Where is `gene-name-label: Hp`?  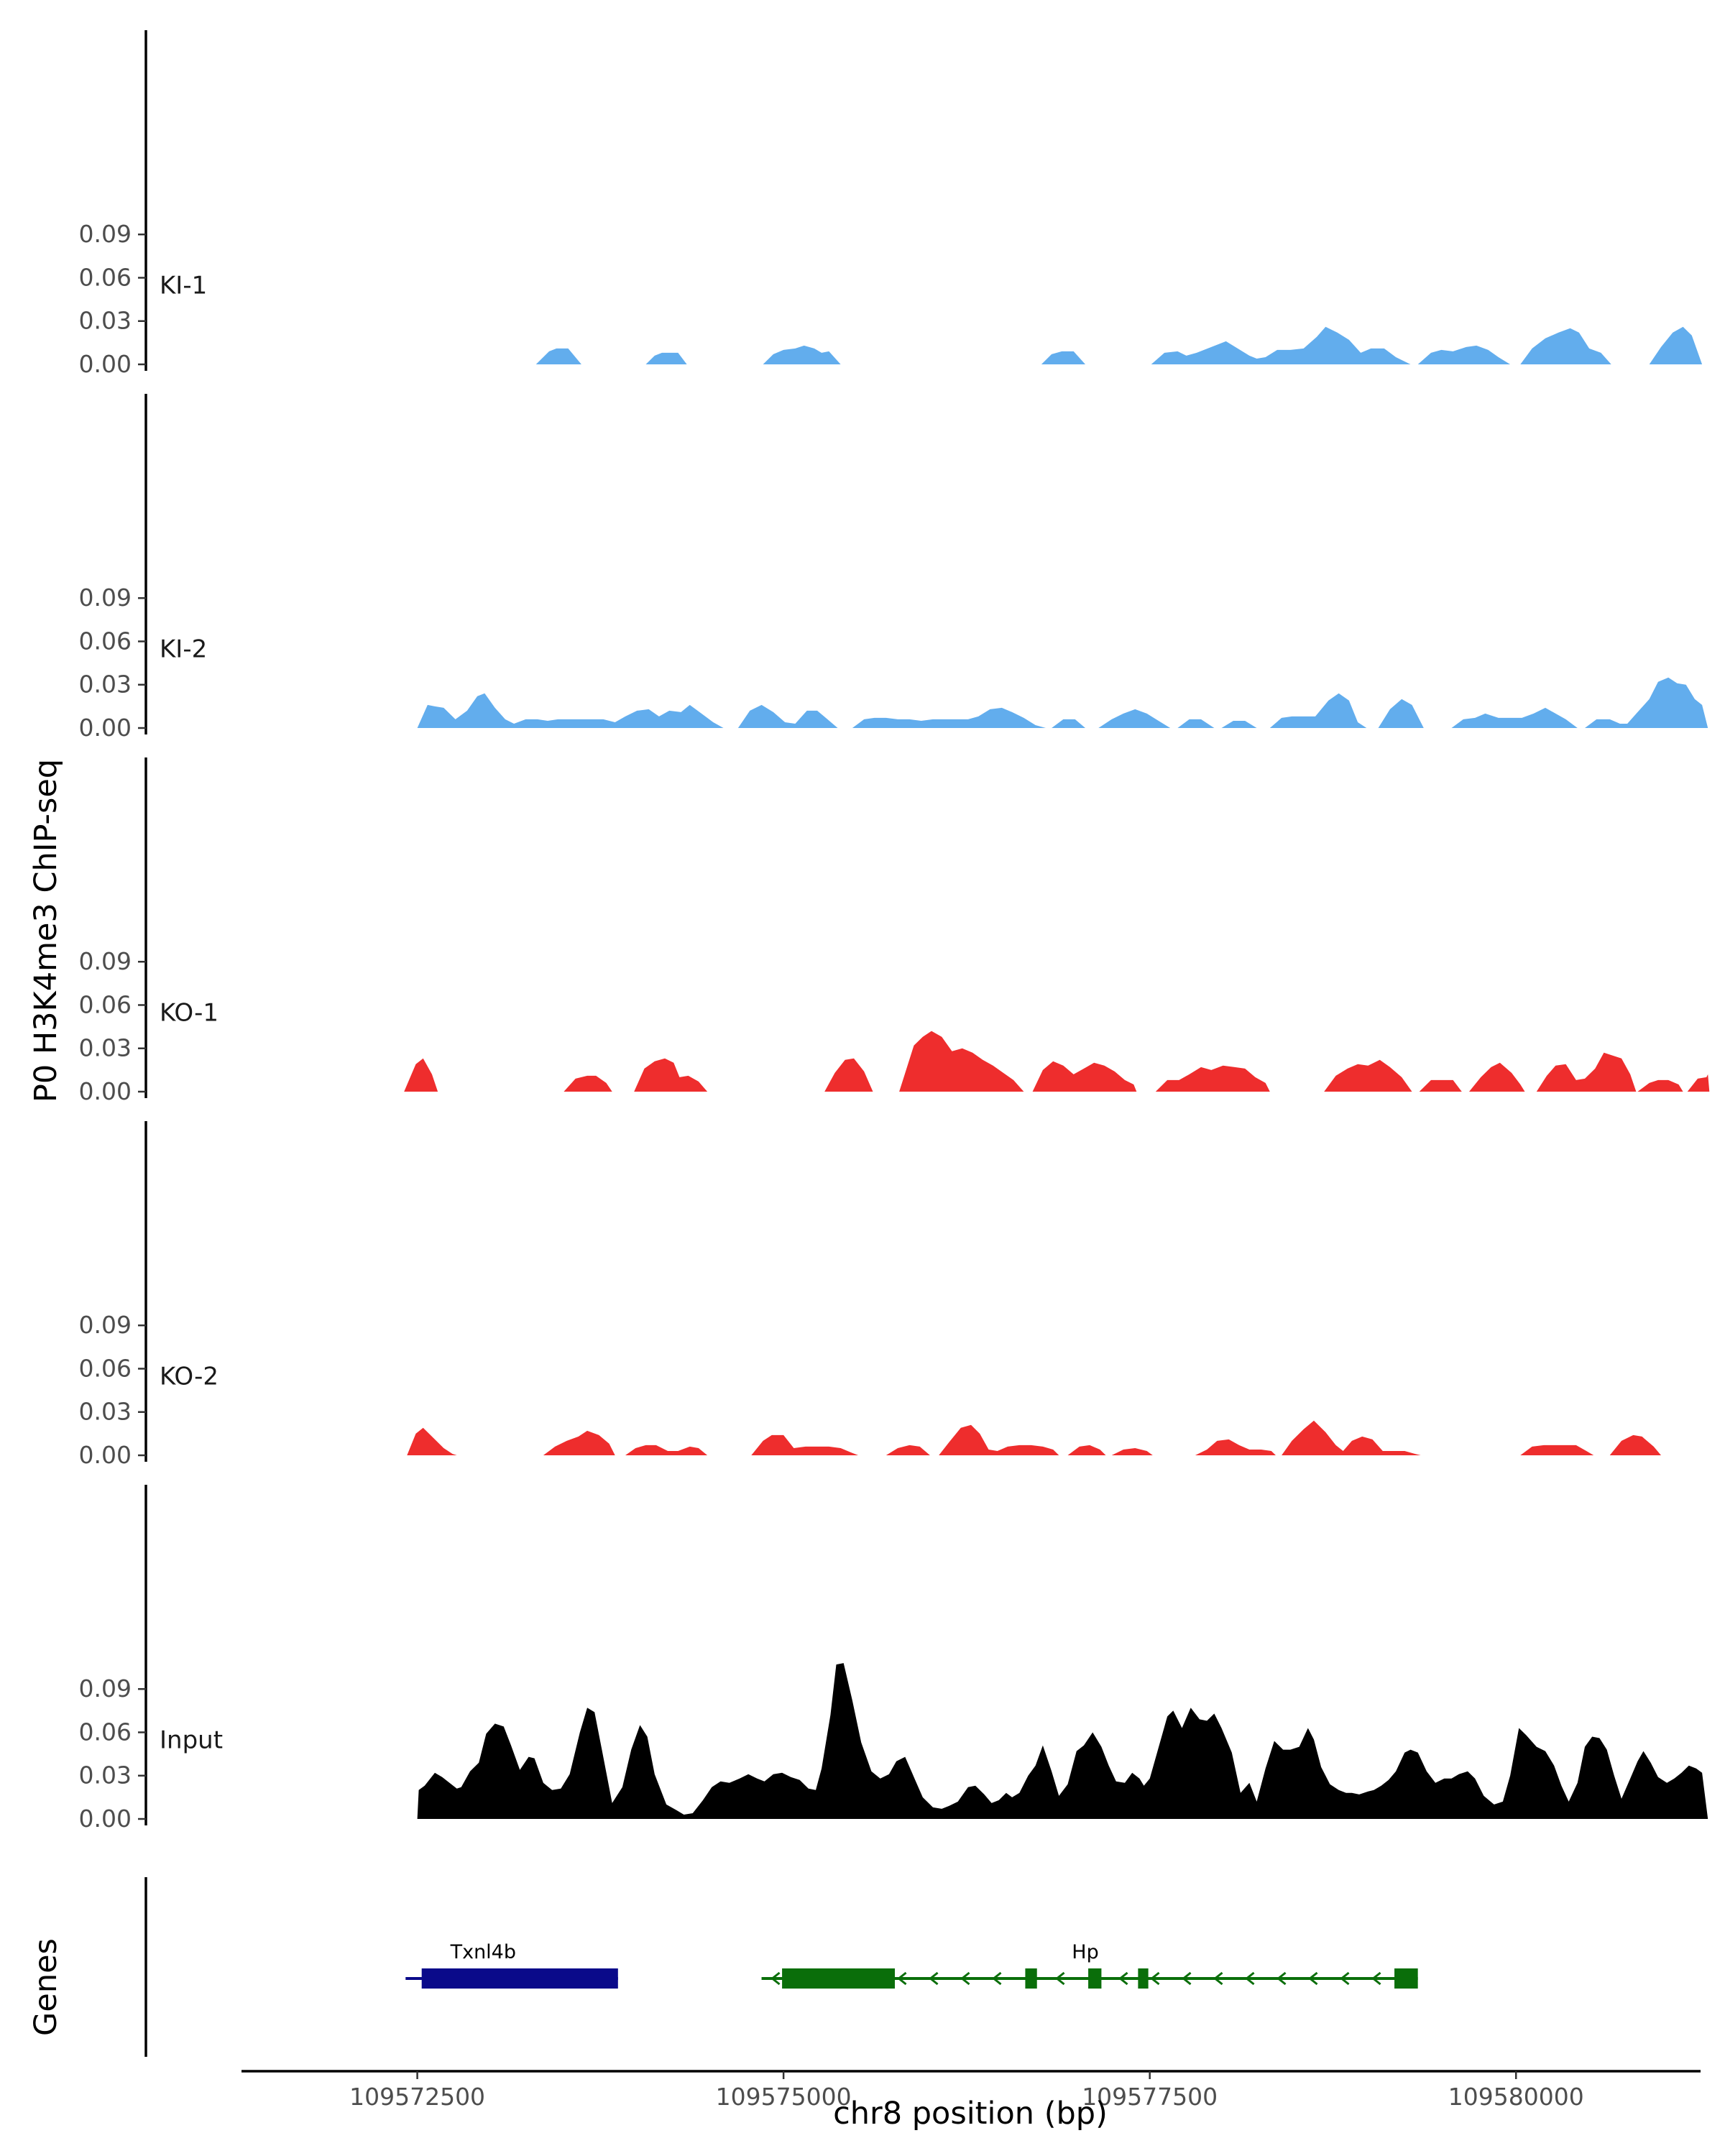 gene-name-label: Hp is located at coordinates (1085, 1952).